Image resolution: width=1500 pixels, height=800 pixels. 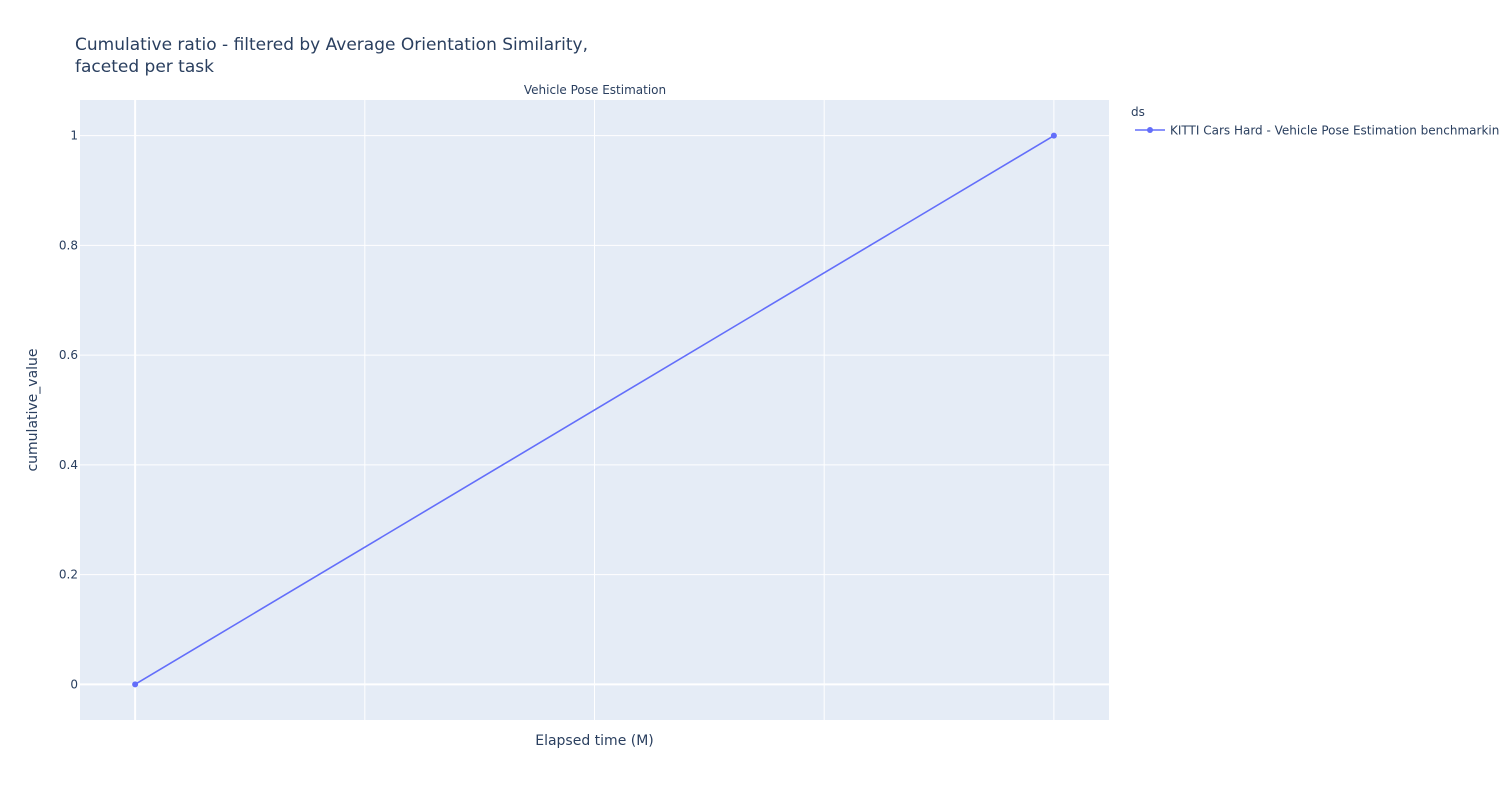 I want to click on y-tick-label: 0.2, so click(x=68, y=575).